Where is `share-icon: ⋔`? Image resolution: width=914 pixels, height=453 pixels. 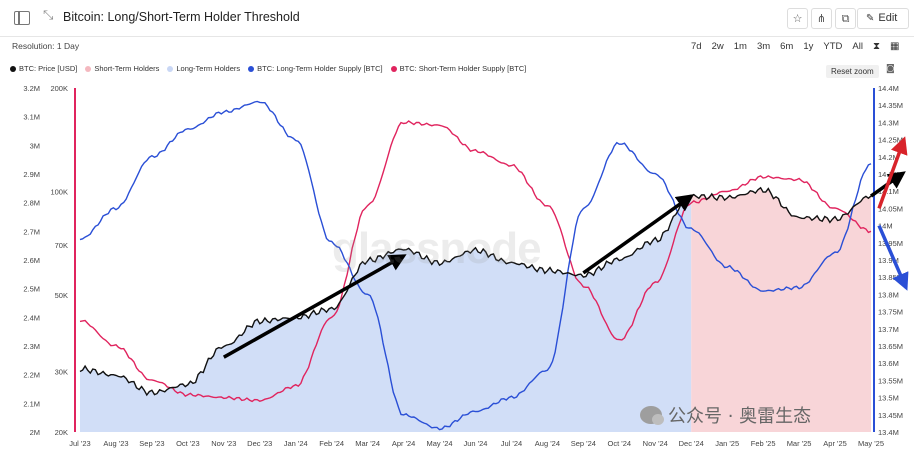
share-icon: ⋔ is located at coordinates (821, 18).